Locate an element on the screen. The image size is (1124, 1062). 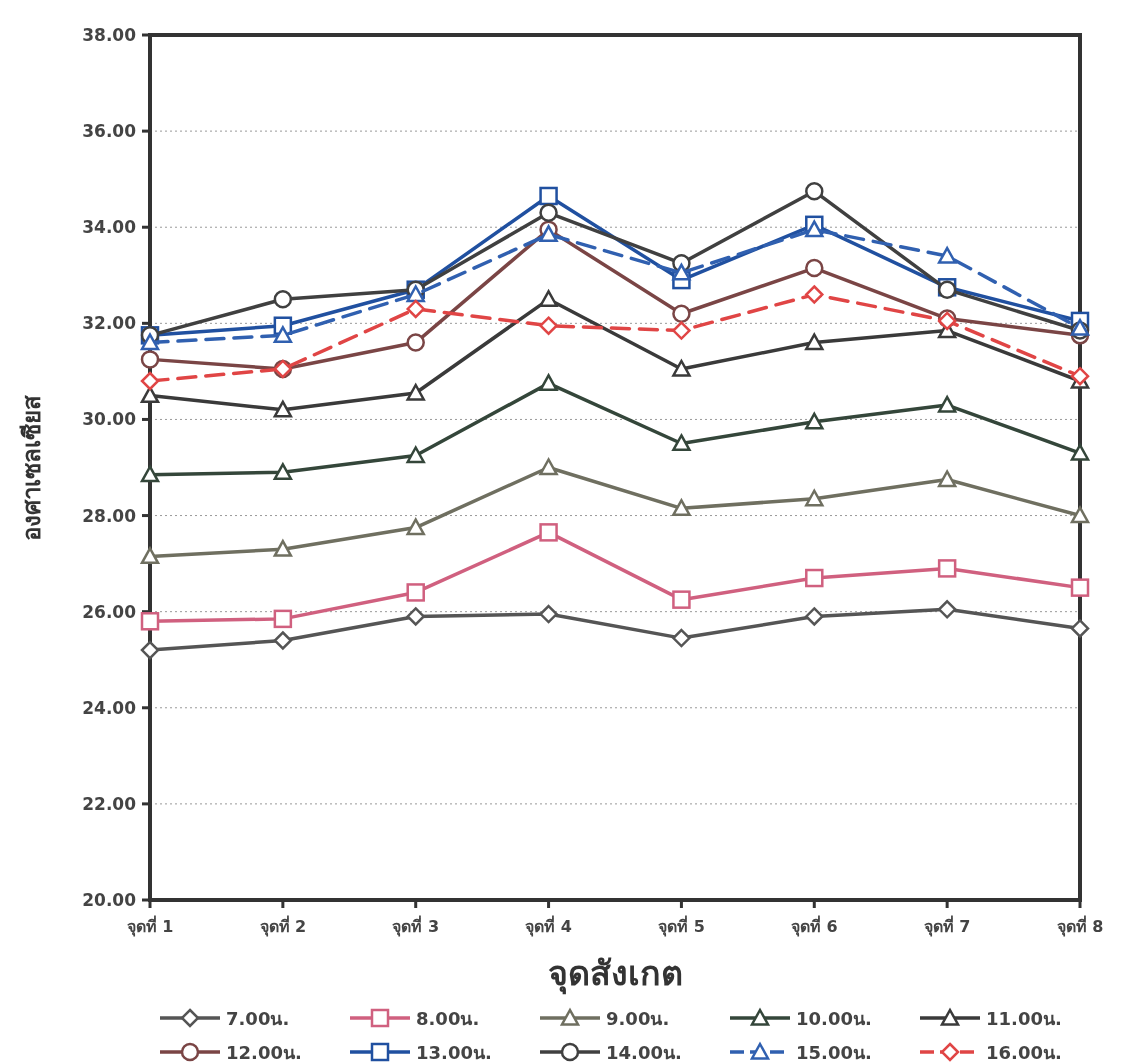
x-tick-label: จุดที่ 4 is located at coordinates (548, 926).